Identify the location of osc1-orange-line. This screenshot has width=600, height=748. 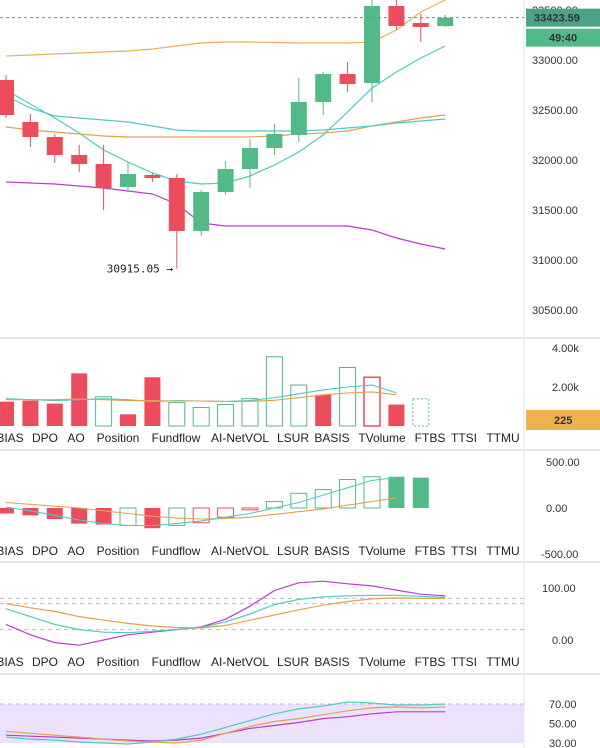
(201, 508).